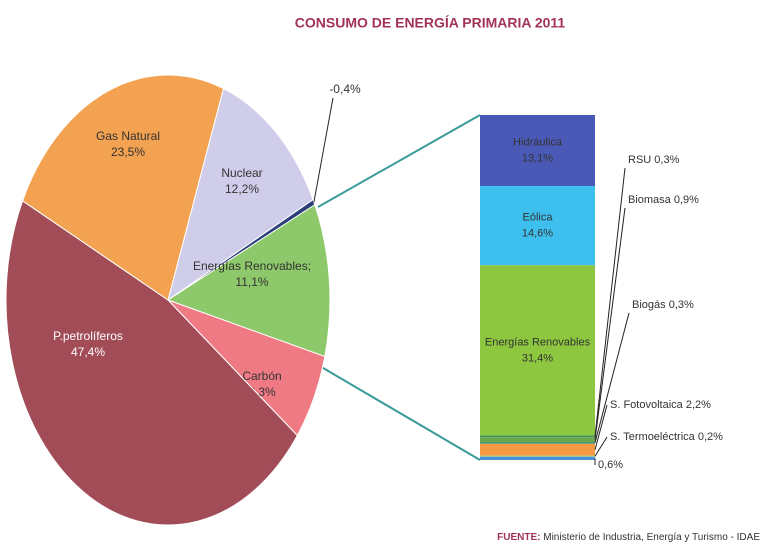 This screenshot has width=765, height=549. I want to click on segment-category: Biogás, so click(649, 305).